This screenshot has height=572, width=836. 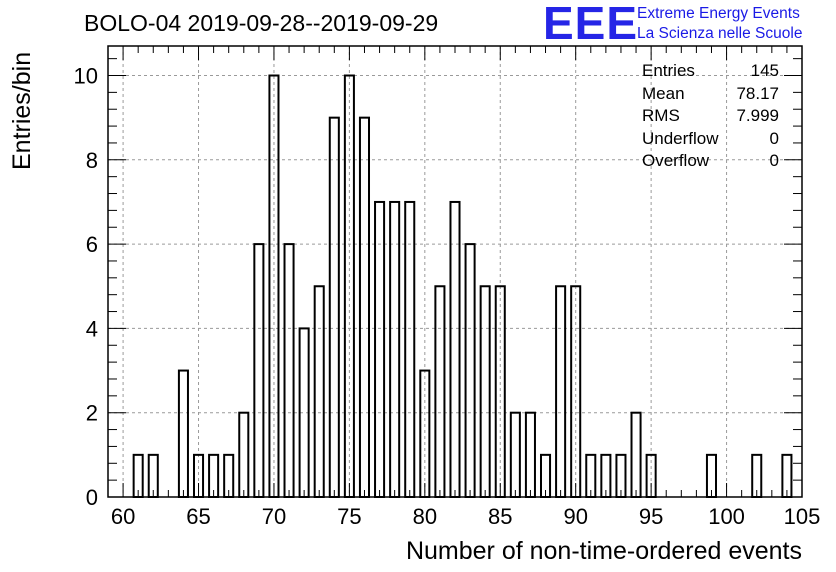 I want to click on x-tick-label: 90, so click(x=575, y=516).